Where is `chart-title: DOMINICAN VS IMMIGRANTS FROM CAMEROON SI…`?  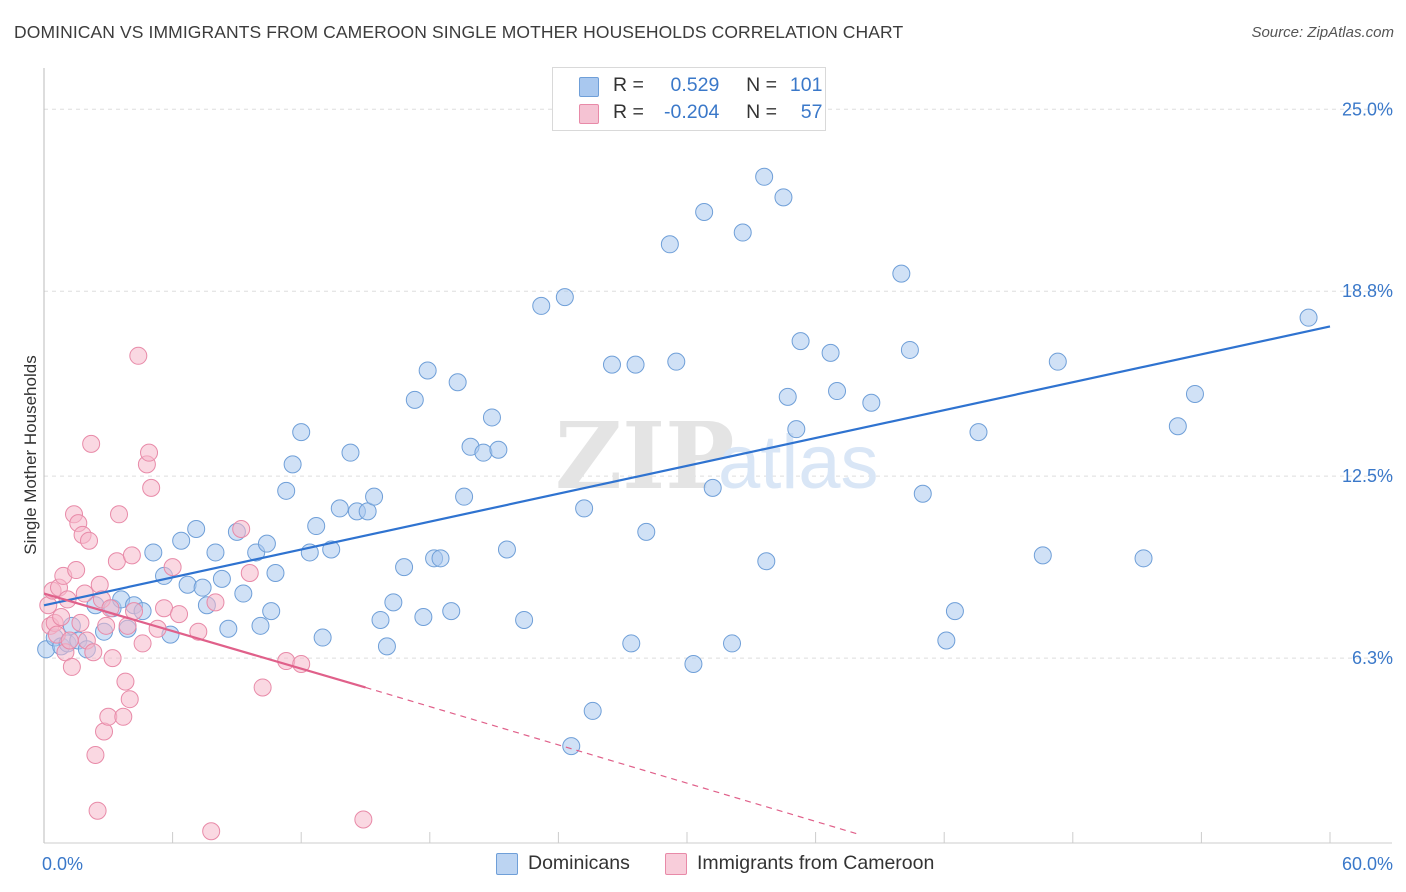
chart-title: DOMINICAN VS IMMIGRANTS FROM CAMEROON SI… is located at coordinates (459, 32).